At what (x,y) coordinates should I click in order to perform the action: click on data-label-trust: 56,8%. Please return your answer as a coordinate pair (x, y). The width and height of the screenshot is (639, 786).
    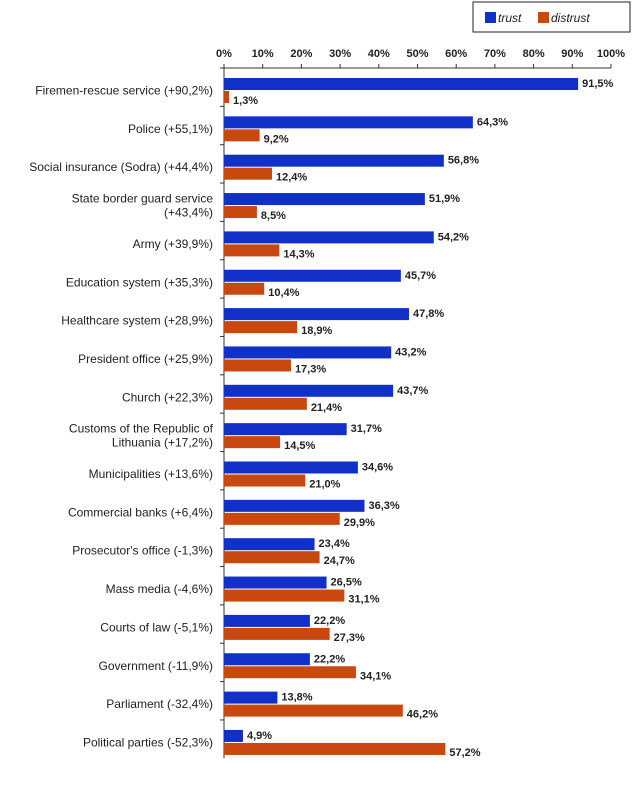
    Looking at the image, I should click on (463, 161).